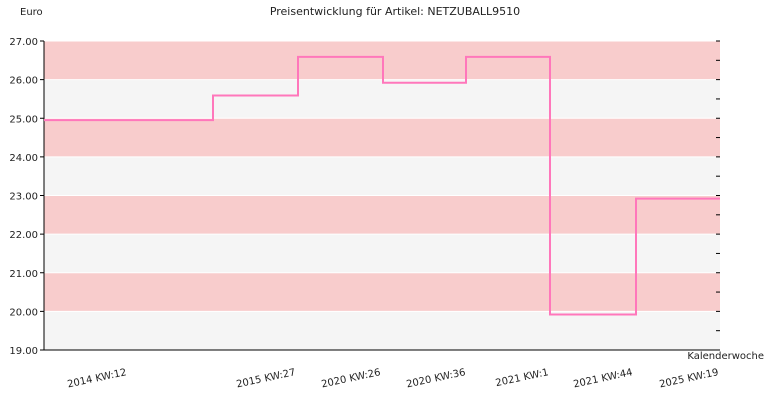 This screenshot has width=770, height=400. Describe the element at coordinates (350, 378) in the screenshot. I see `x-tick-label: 2020 KW:26` at that location.